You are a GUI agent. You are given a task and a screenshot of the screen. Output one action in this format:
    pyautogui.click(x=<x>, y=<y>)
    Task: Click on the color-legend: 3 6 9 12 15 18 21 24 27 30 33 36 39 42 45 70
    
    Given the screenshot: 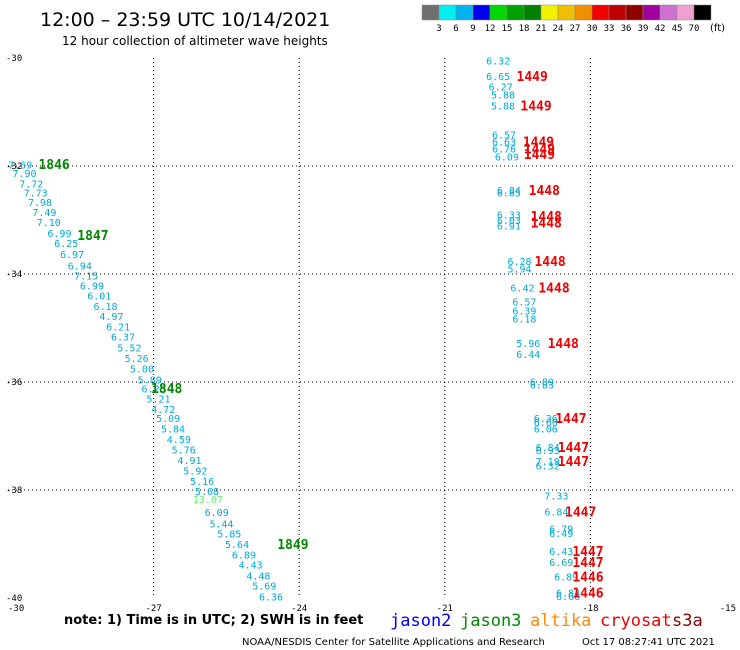 What is the action you would take?
    pyautogui.click(x=566, y=19)
    